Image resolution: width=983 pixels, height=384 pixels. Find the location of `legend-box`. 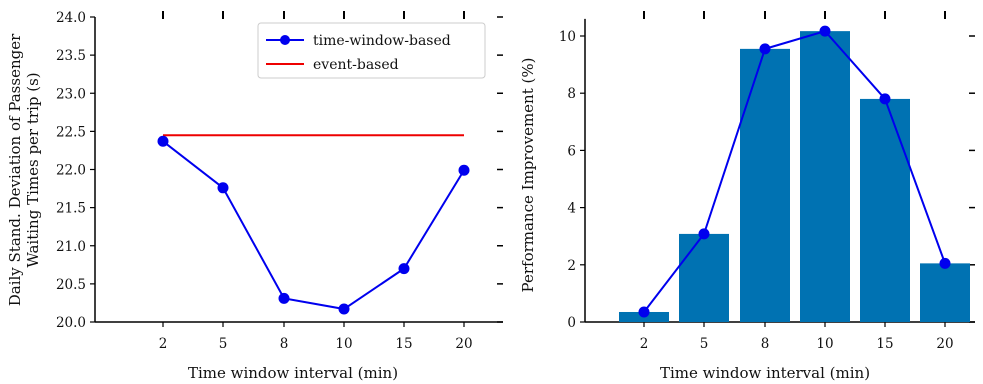

legend-box is located at coordinates (371, 50).